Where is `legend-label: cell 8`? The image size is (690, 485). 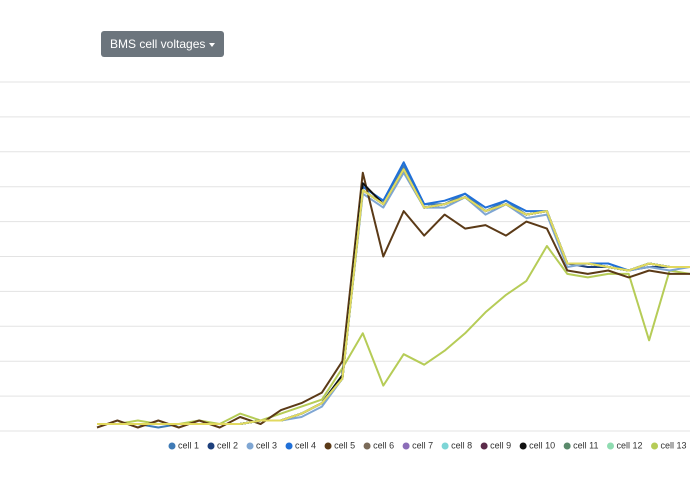 legend-label: cell 8 is located at coordinates (461, 445).